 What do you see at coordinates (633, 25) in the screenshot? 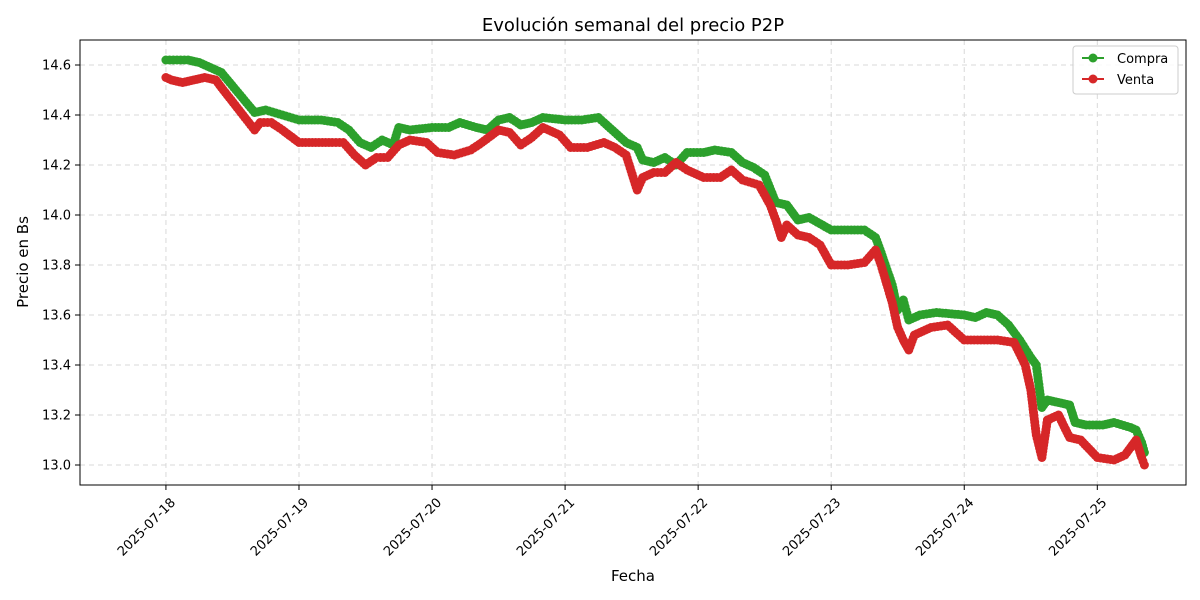
I see `chart-title: Evolución semanal del precio P2P` at bounding box center [633, 25].